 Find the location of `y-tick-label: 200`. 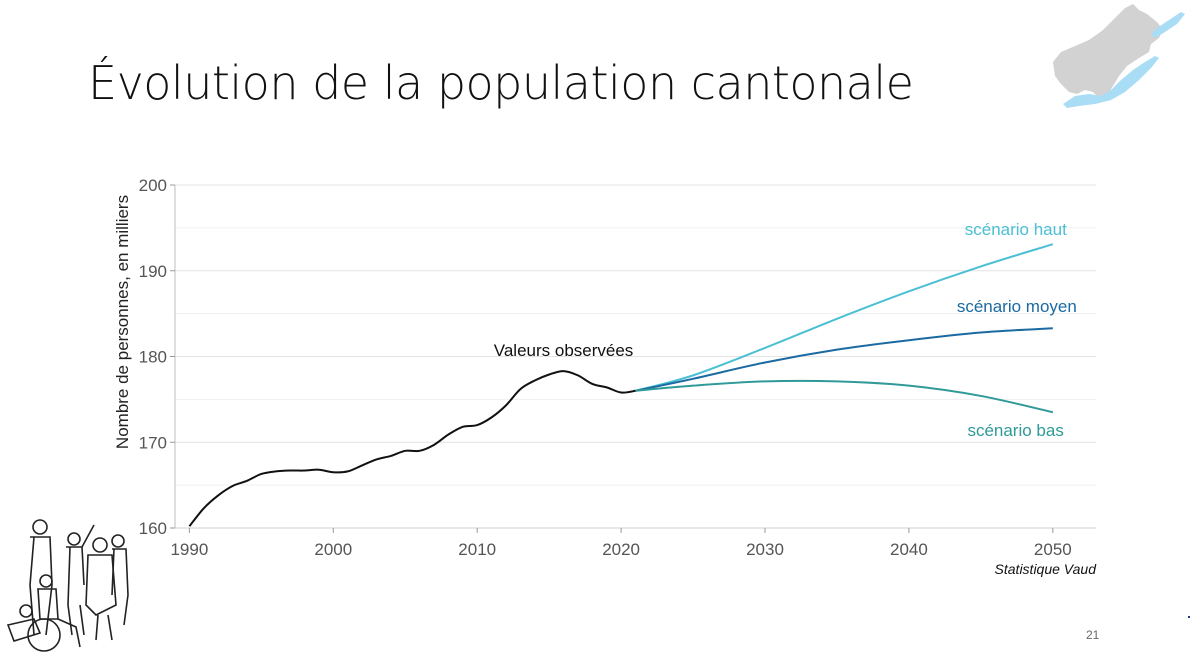

y-tick-label: 200 is located at coordinates (153, 185).